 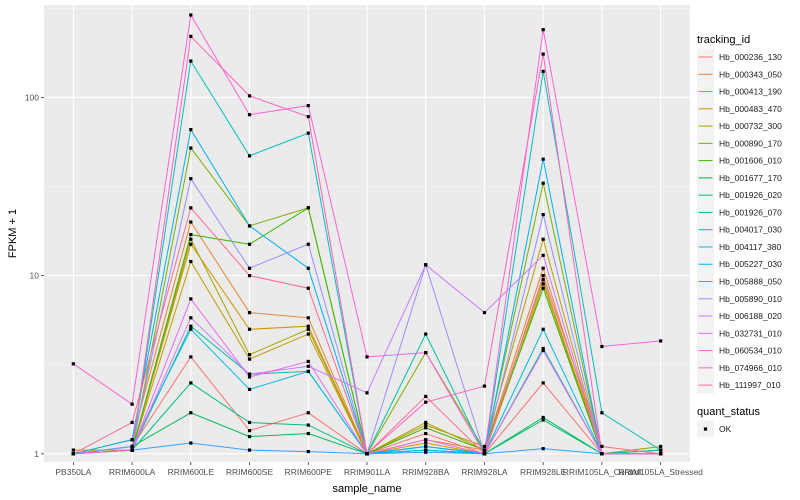 What do you see at coordinates (309, 472) in the screenshot?
I see `x-tick-label: RRIM600PE` at bounding box center [309, 472].